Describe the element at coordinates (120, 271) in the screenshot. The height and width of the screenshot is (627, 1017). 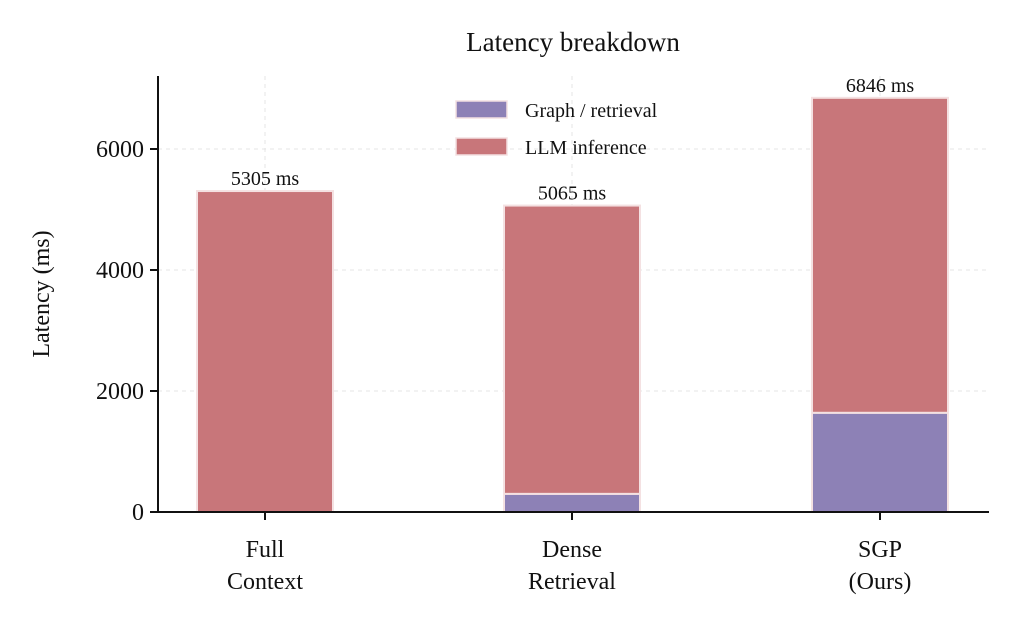
I see `y-tick-label: 4000` at that location.